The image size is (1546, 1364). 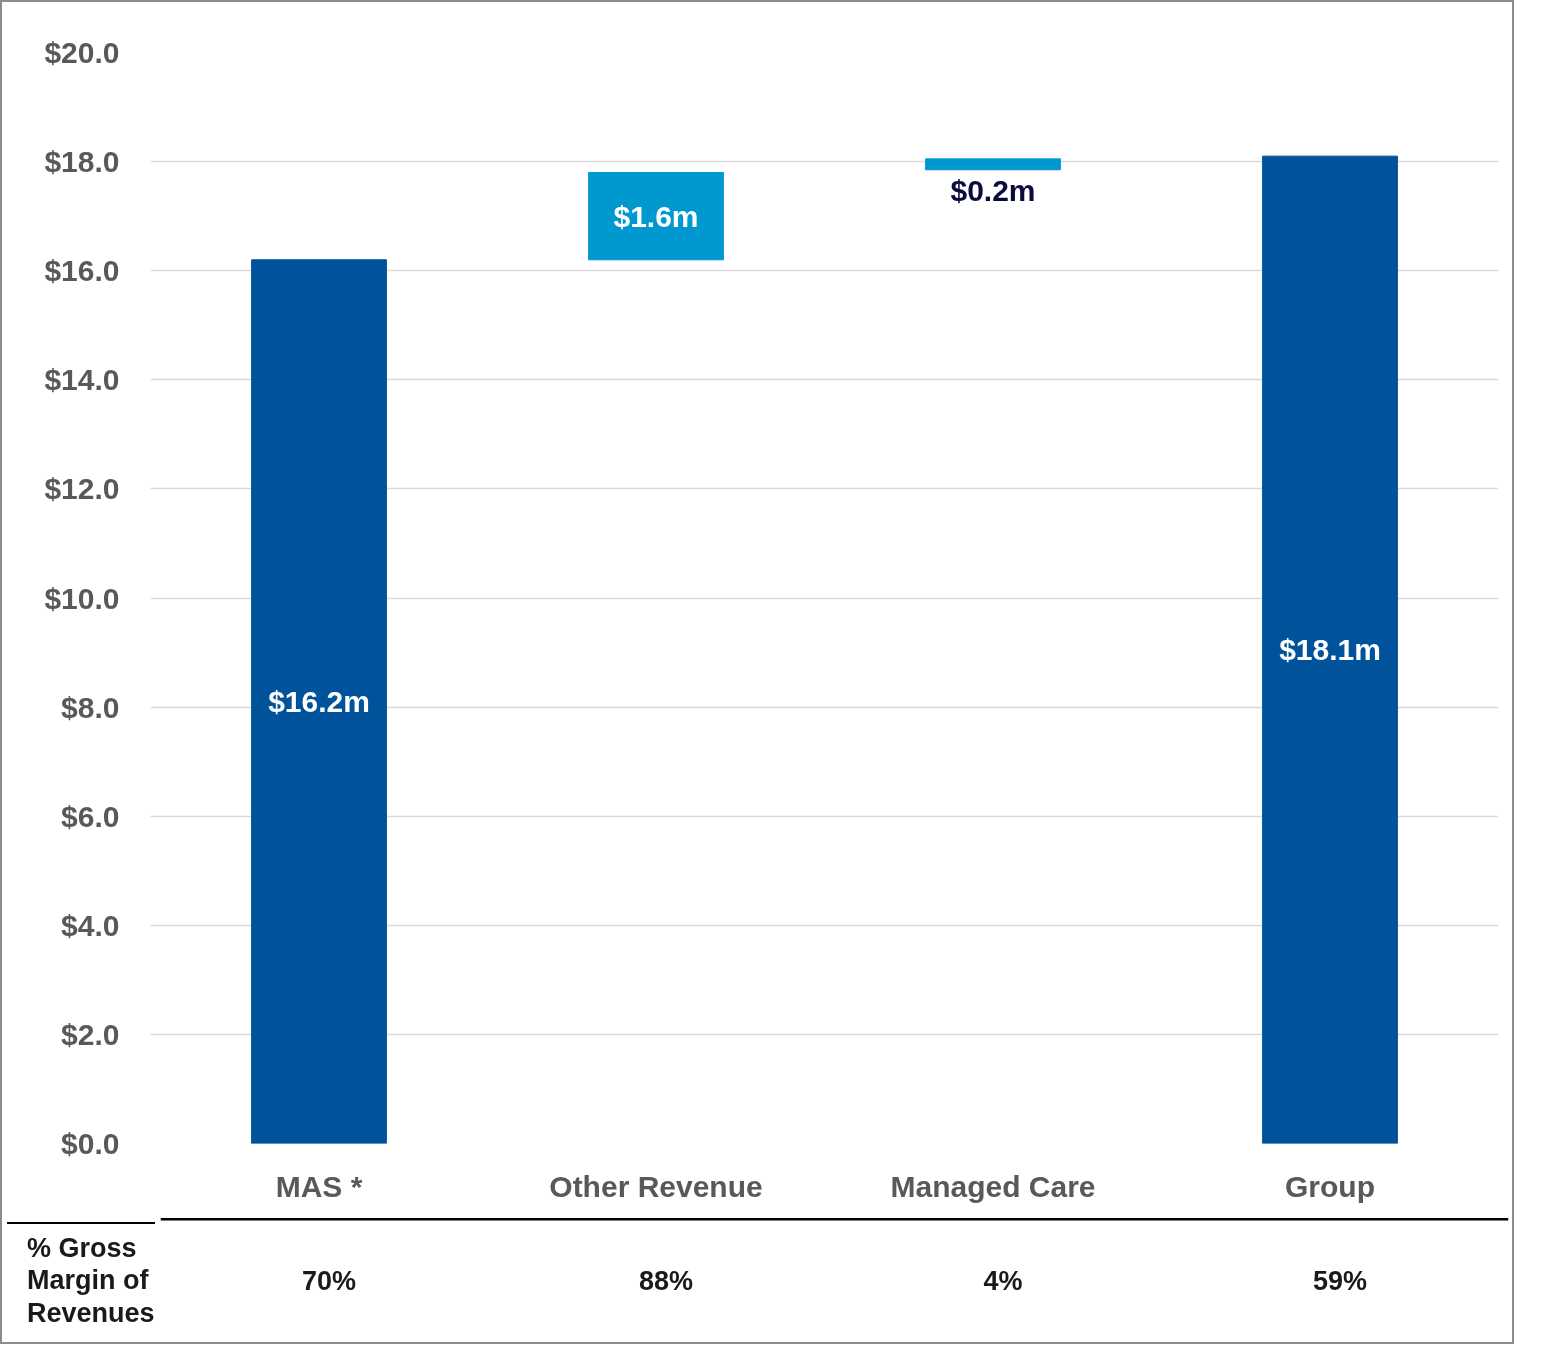 I want to click on y-tick-label: $10.0, so click(x=82, y=598).